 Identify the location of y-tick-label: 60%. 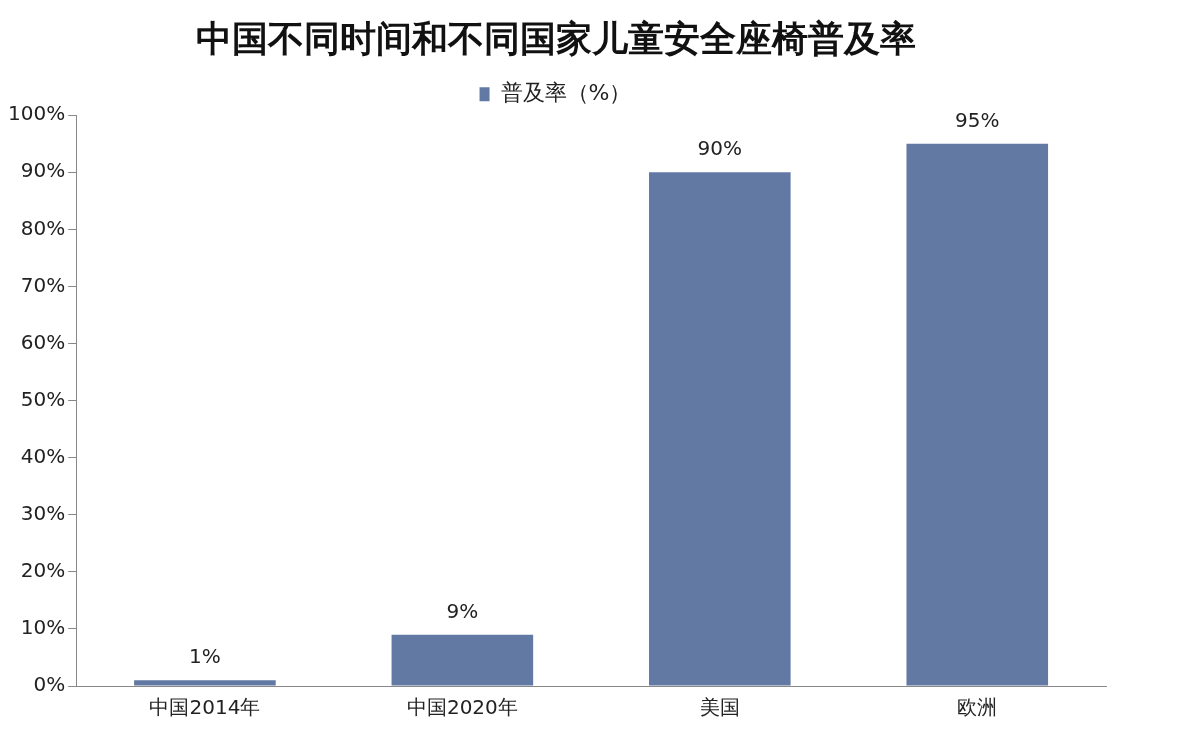
(43, 341).